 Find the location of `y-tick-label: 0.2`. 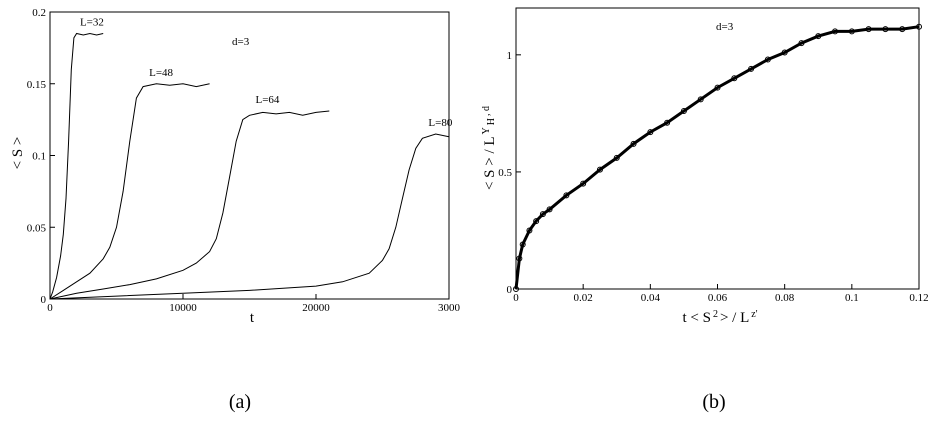

y-tick-label: 0.2 is located at coordinates (39, 13).